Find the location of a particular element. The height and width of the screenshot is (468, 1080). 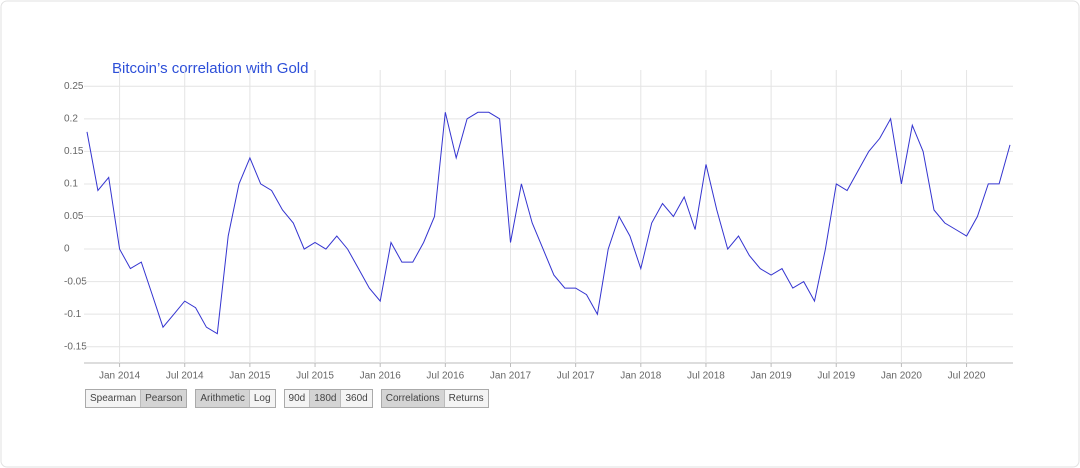

x-tick-label: Jan 2019 is located at coordinates (772, 376).